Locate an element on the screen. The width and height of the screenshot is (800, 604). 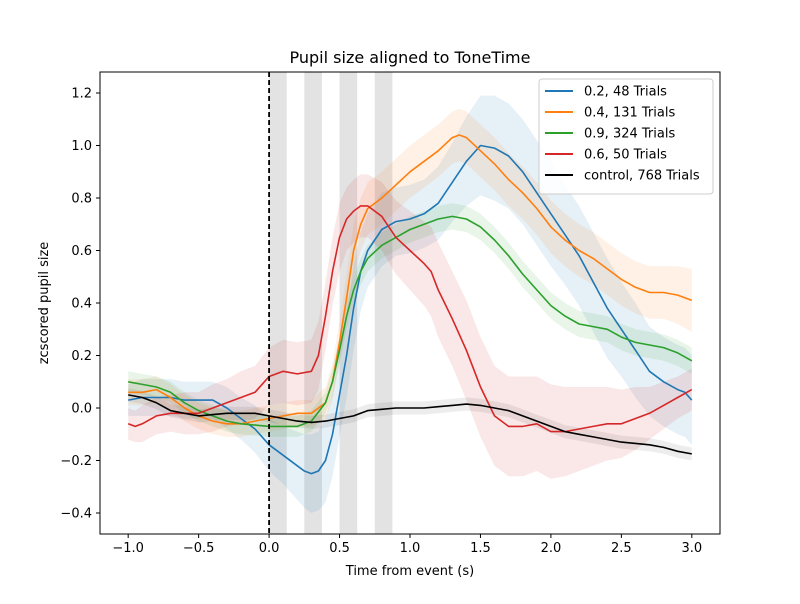
y-axis-label: zcscored pupil size is located at coordinates (44, 303).